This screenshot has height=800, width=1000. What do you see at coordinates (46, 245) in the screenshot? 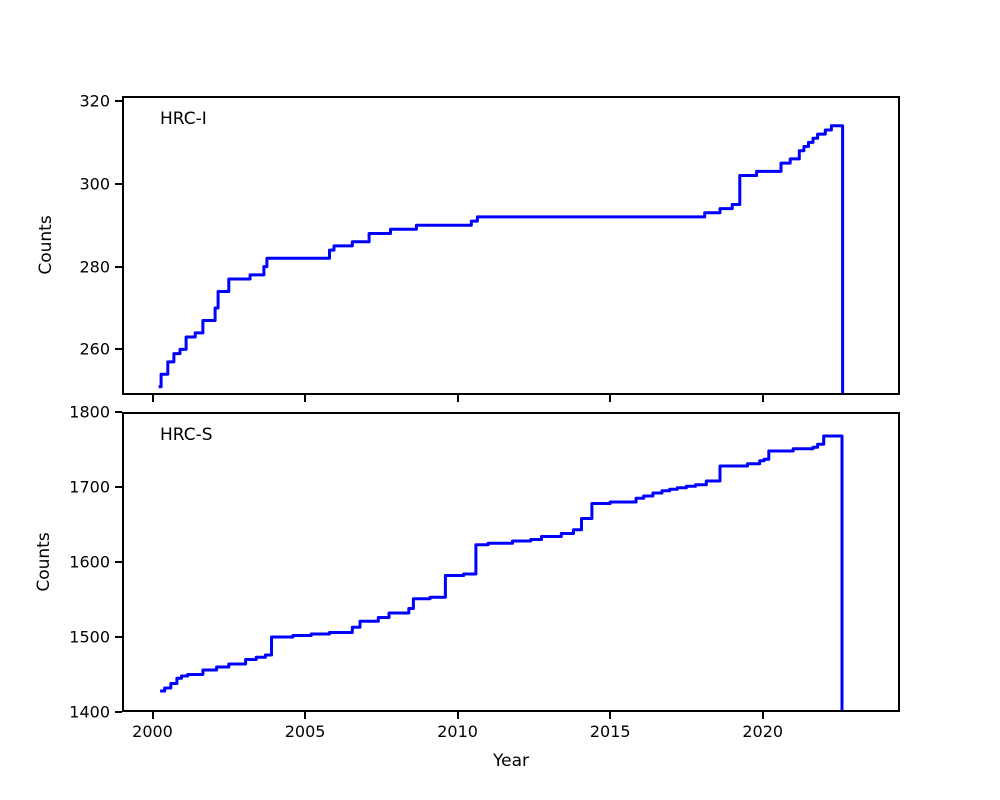
I see `y-axis-label-hrc-i: Counts` at bounding box center [46, 245].